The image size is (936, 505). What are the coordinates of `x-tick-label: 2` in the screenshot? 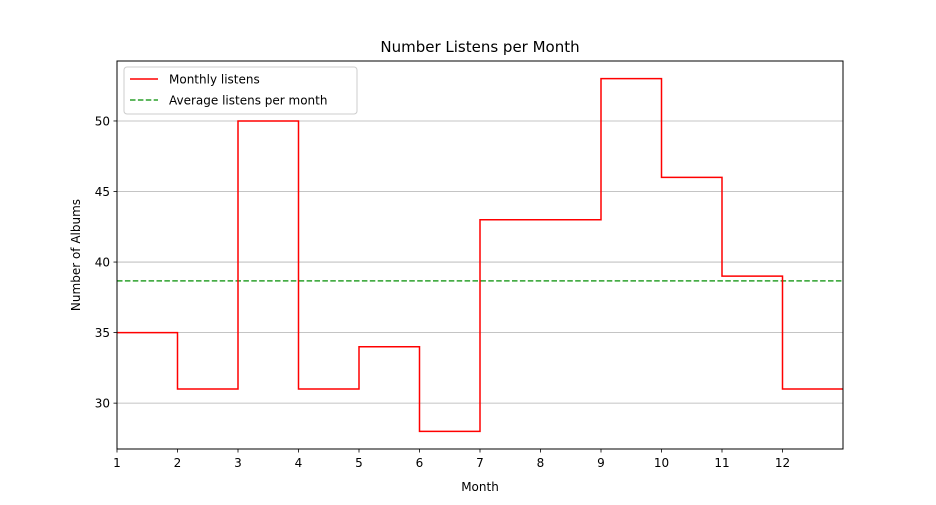 It's located at (178, 463).